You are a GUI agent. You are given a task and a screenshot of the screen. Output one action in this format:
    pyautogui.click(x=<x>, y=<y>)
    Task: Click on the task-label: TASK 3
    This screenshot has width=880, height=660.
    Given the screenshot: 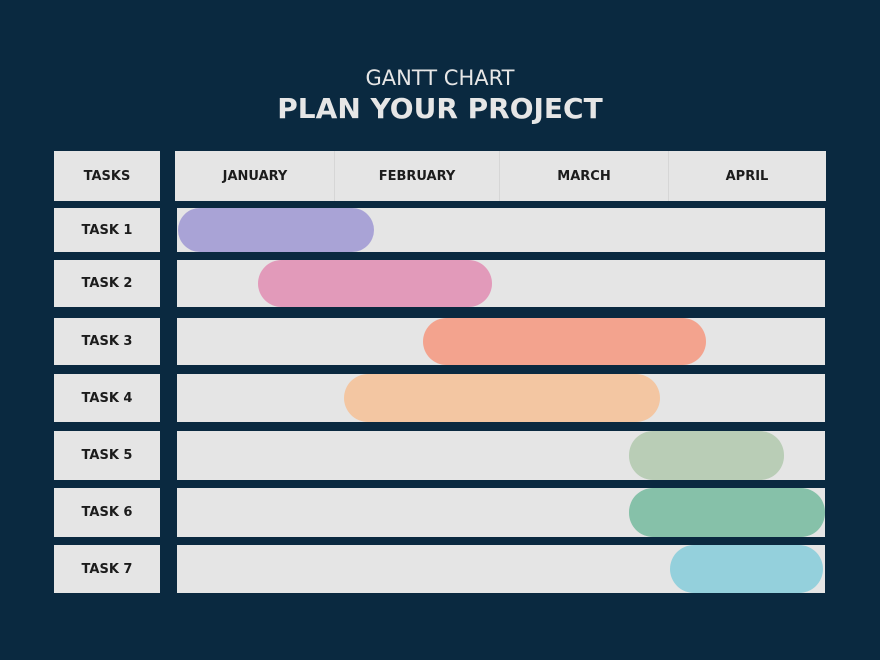 What is the action you would take?
    pyautogui.click(x=107, y=341)
    